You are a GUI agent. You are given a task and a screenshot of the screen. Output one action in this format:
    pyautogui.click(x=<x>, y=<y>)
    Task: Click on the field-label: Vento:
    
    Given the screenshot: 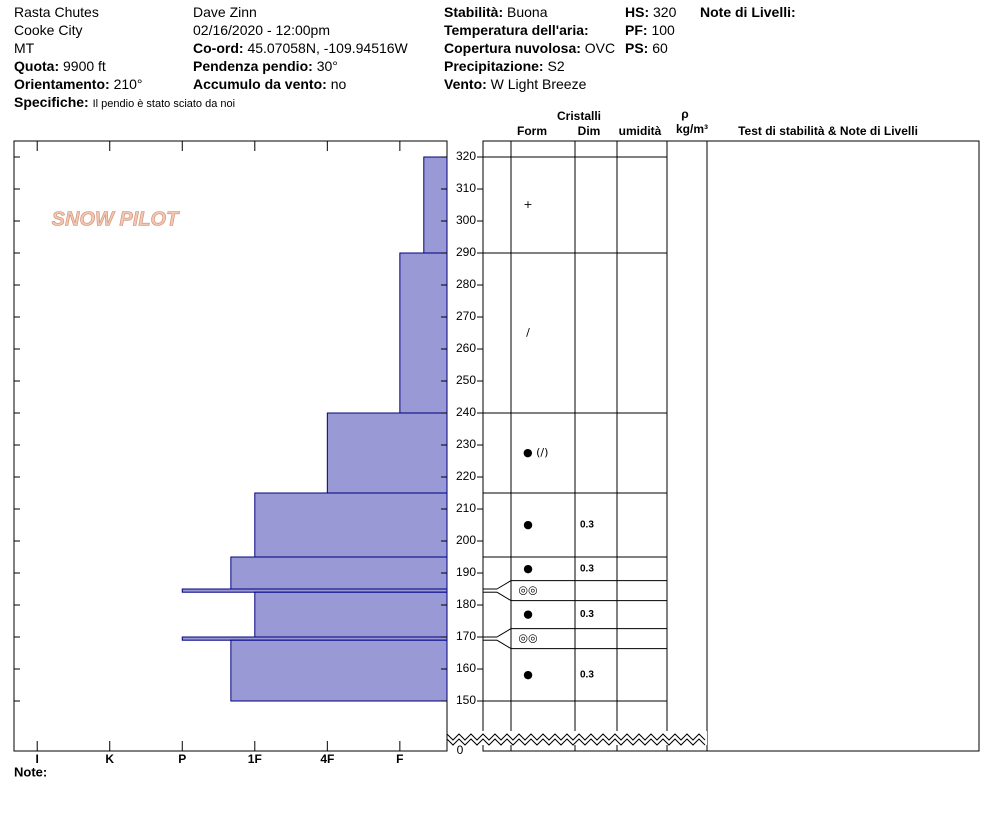 What is the action you would take?
    pyautogui.click(x=465, y=84)
    